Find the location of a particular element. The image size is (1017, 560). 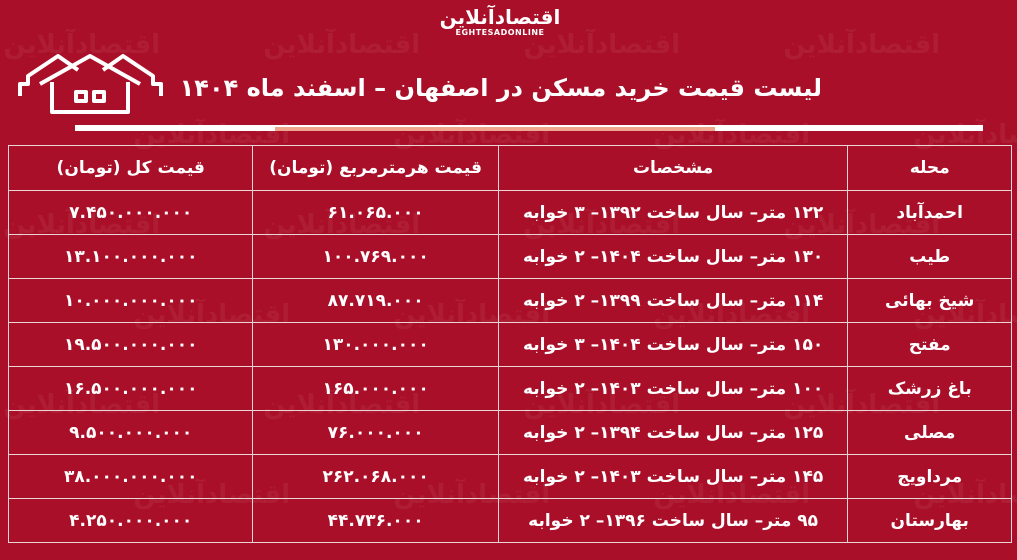

price-per-sqm-cell: ۱۳۰.۰۰۰.۰۰۰ is located at coordinates (375, 344).